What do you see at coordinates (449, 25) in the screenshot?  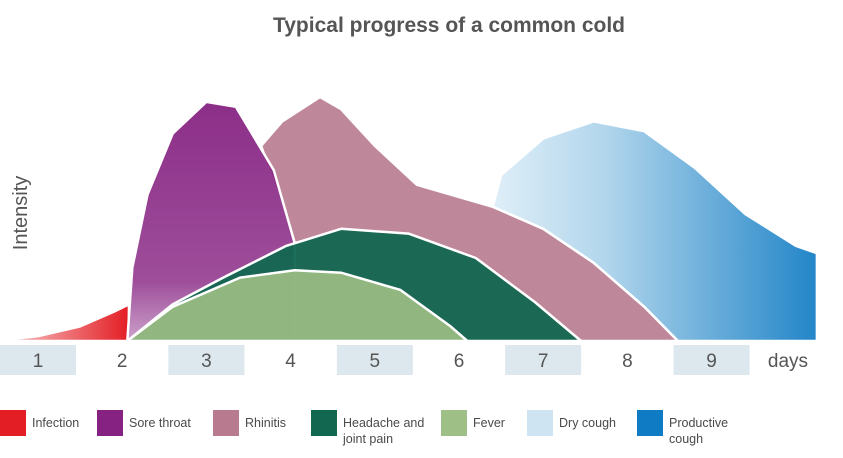 I see `chart-title: Typical progress of a common cold` at bounding box center [449, 25].